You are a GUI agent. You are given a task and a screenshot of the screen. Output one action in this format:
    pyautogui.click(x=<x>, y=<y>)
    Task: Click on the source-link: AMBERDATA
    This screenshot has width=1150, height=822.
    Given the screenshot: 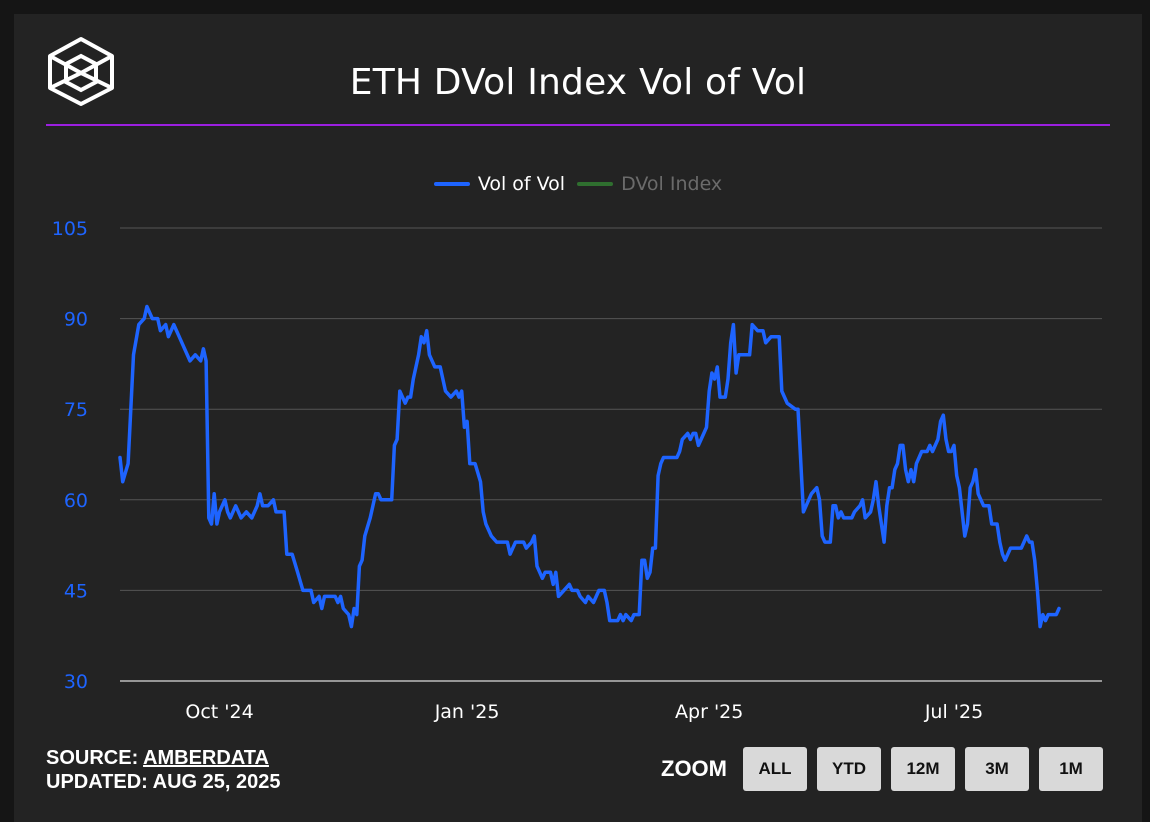 What is the action you would take?
    pyautogui.click(x=206, y=758)
    